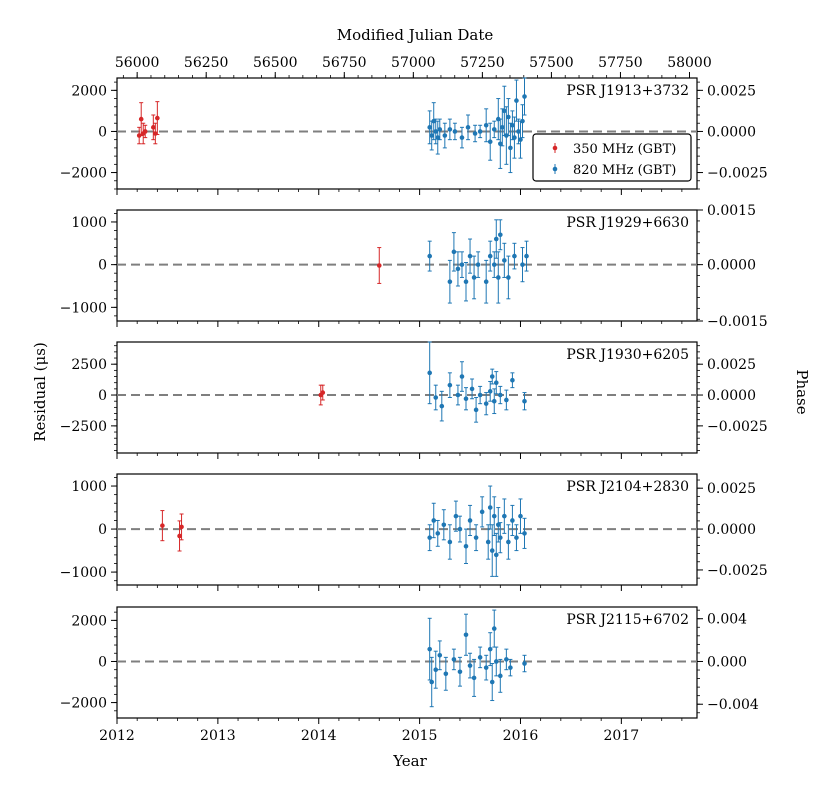 The width and height of the screenshot is (831, 799). I want to click on y2-tick-label: 0.000, so click(727, 662).